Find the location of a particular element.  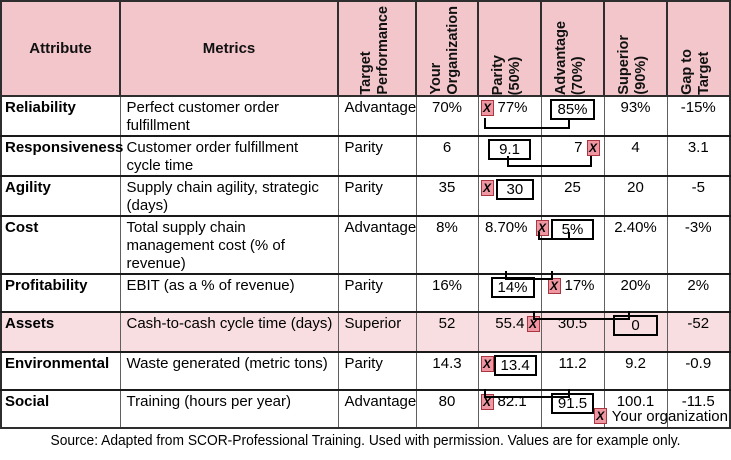

target-box: 14% is located at coordinates (512, 287).